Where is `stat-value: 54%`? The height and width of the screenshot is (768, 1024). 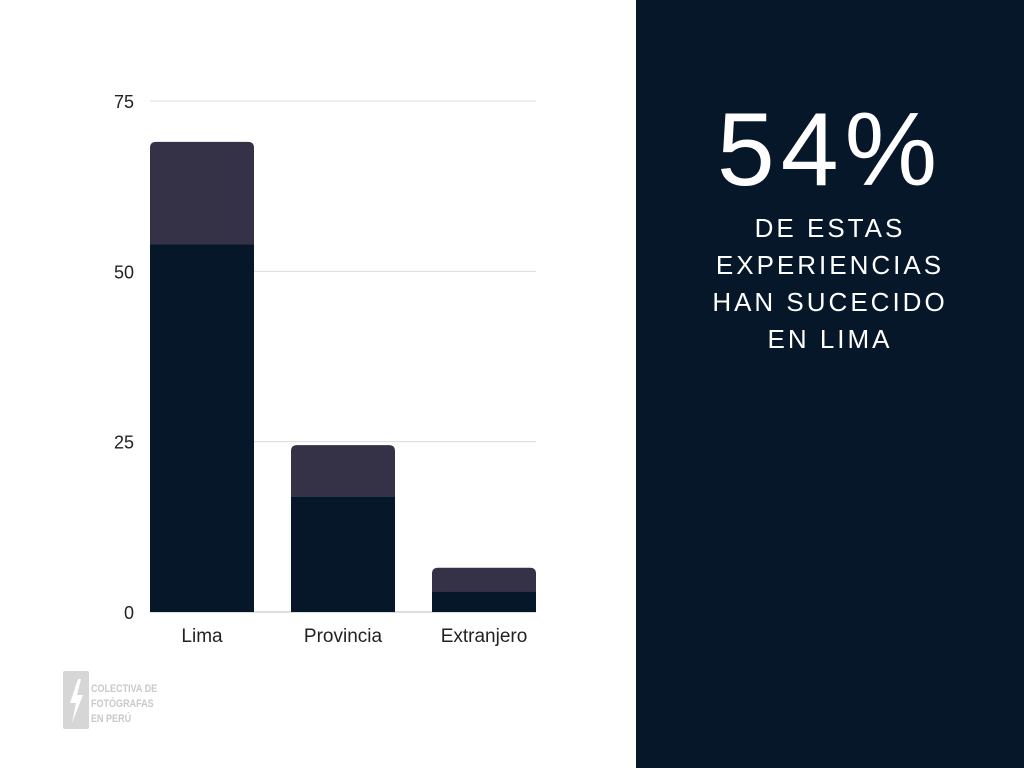 stat-value: 54% is located at coordinates (830, 150).